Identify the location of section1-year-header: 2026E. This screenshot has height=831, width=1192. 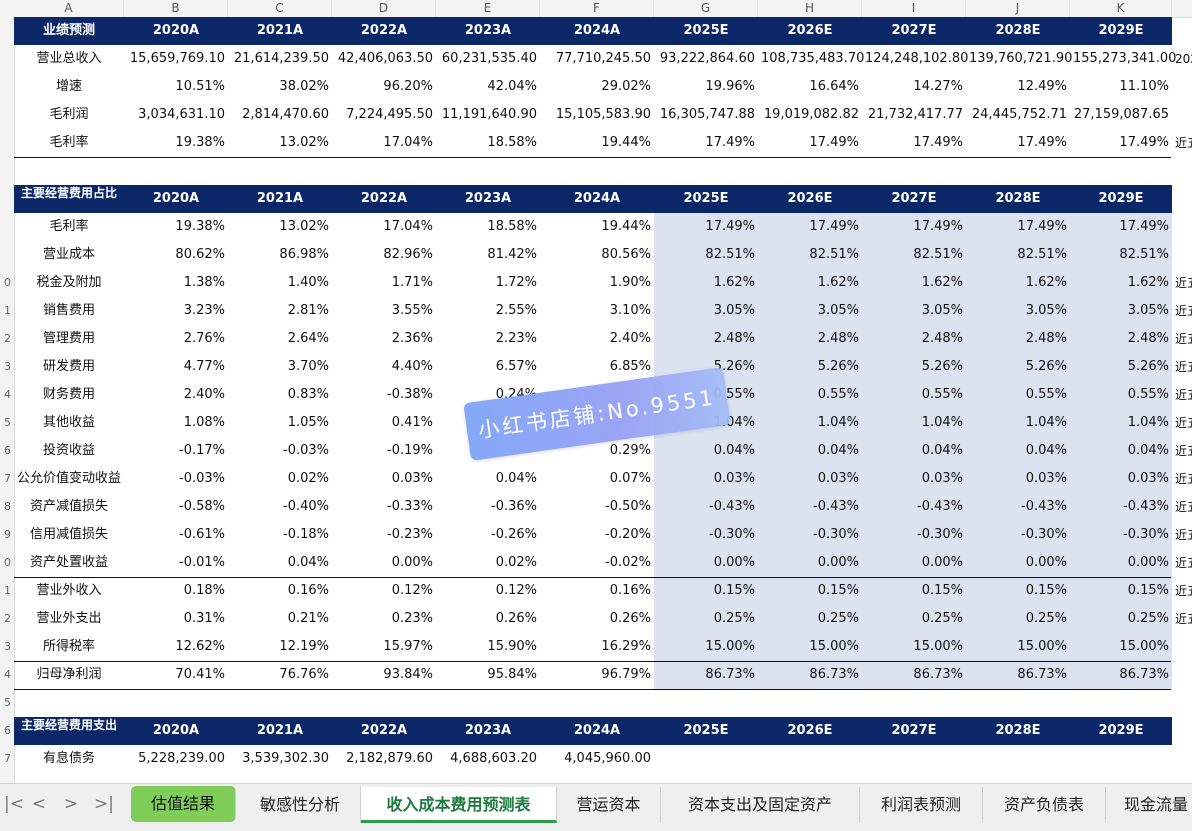
(810, 30).